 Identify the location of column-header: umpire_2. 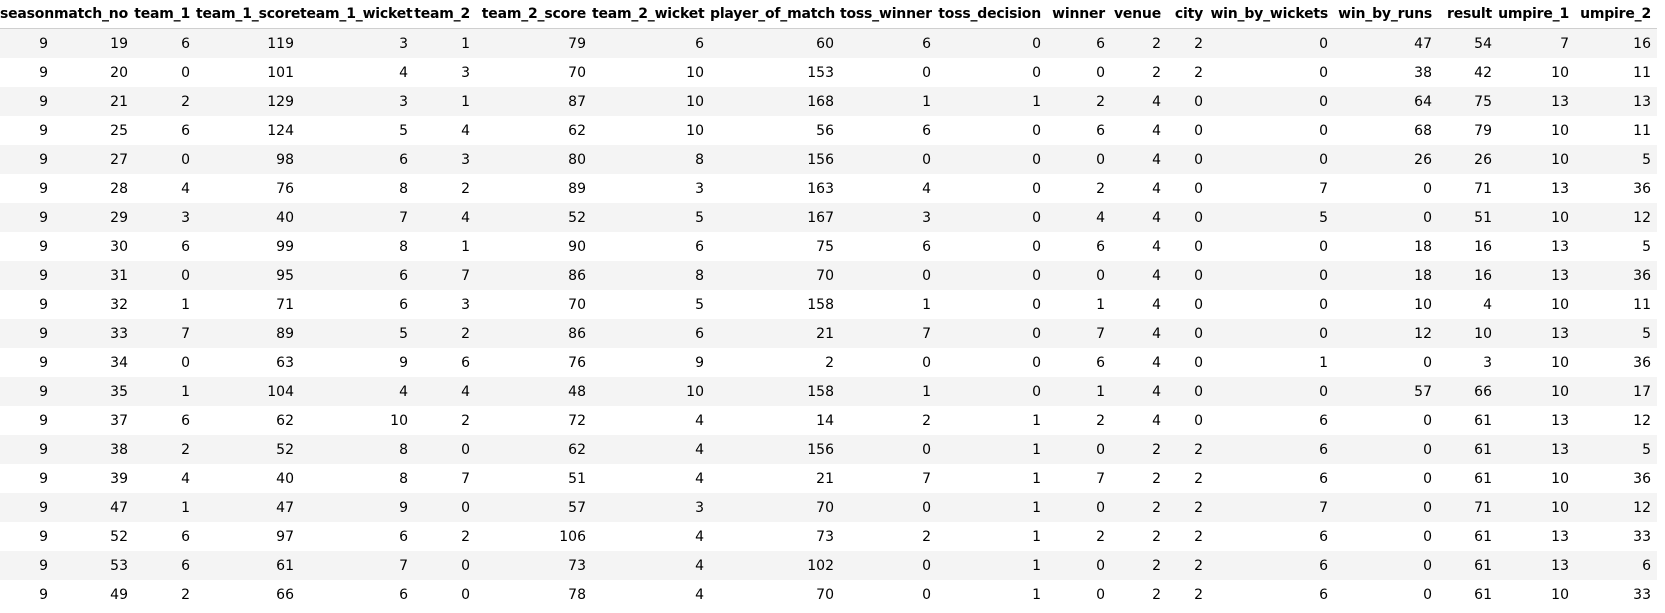
(1616, 14).